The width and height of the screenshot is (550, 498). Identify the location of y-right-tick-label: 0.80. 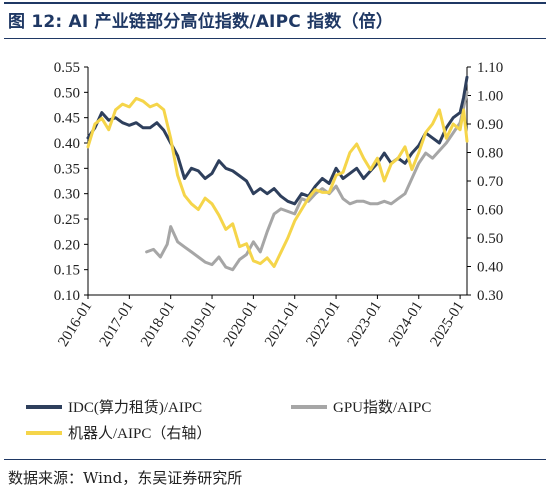
(490, 154).